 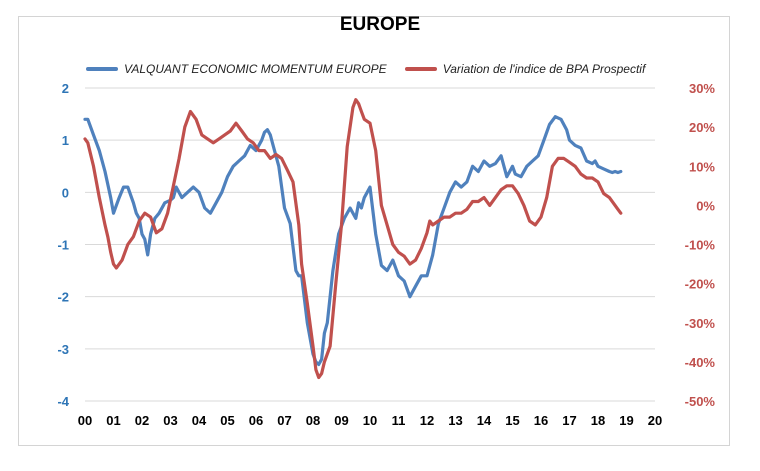 I want to click on x-tick-label: 11, so click(x=399, y=420).